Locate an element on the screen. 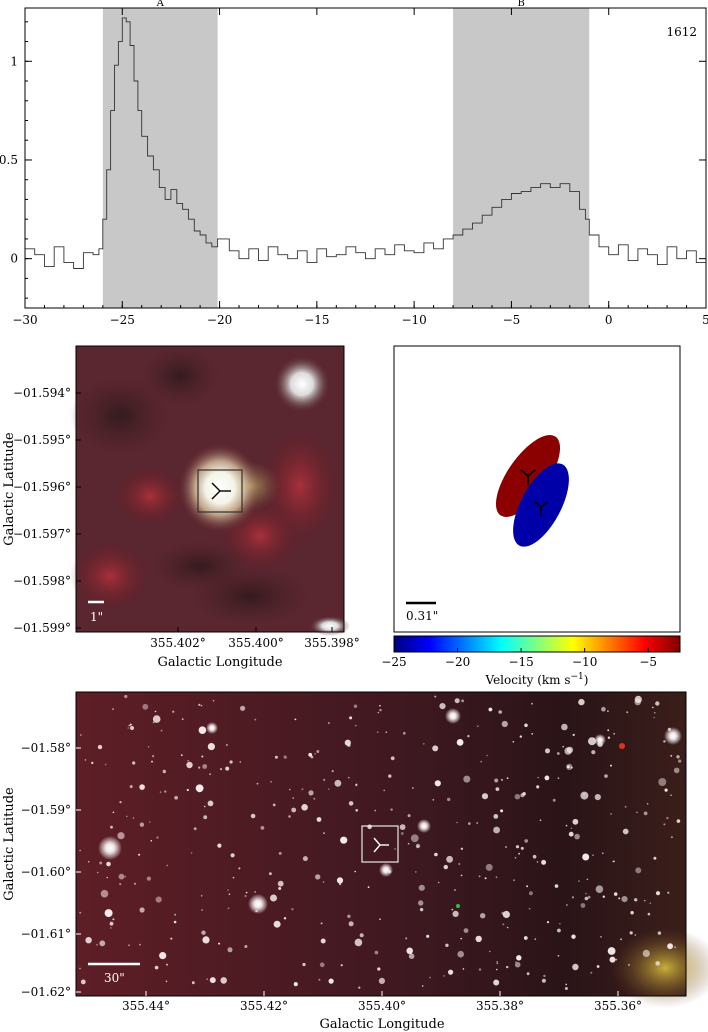  y-tick-label: 0 is located at coordinates (14, 259).